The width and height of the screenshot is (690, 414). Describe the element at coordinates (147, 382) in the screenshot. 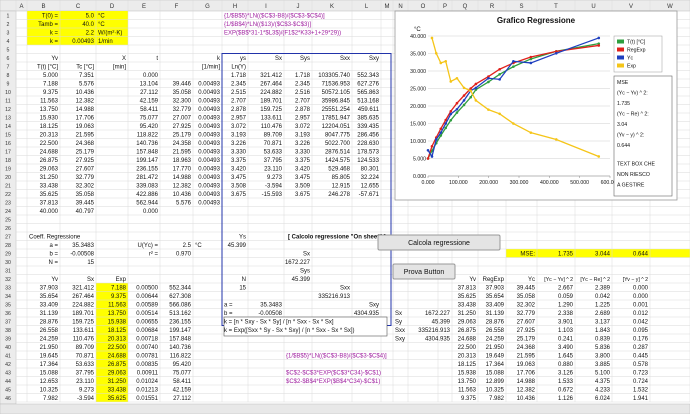

I see `table-cell: 0.01024` at that location.